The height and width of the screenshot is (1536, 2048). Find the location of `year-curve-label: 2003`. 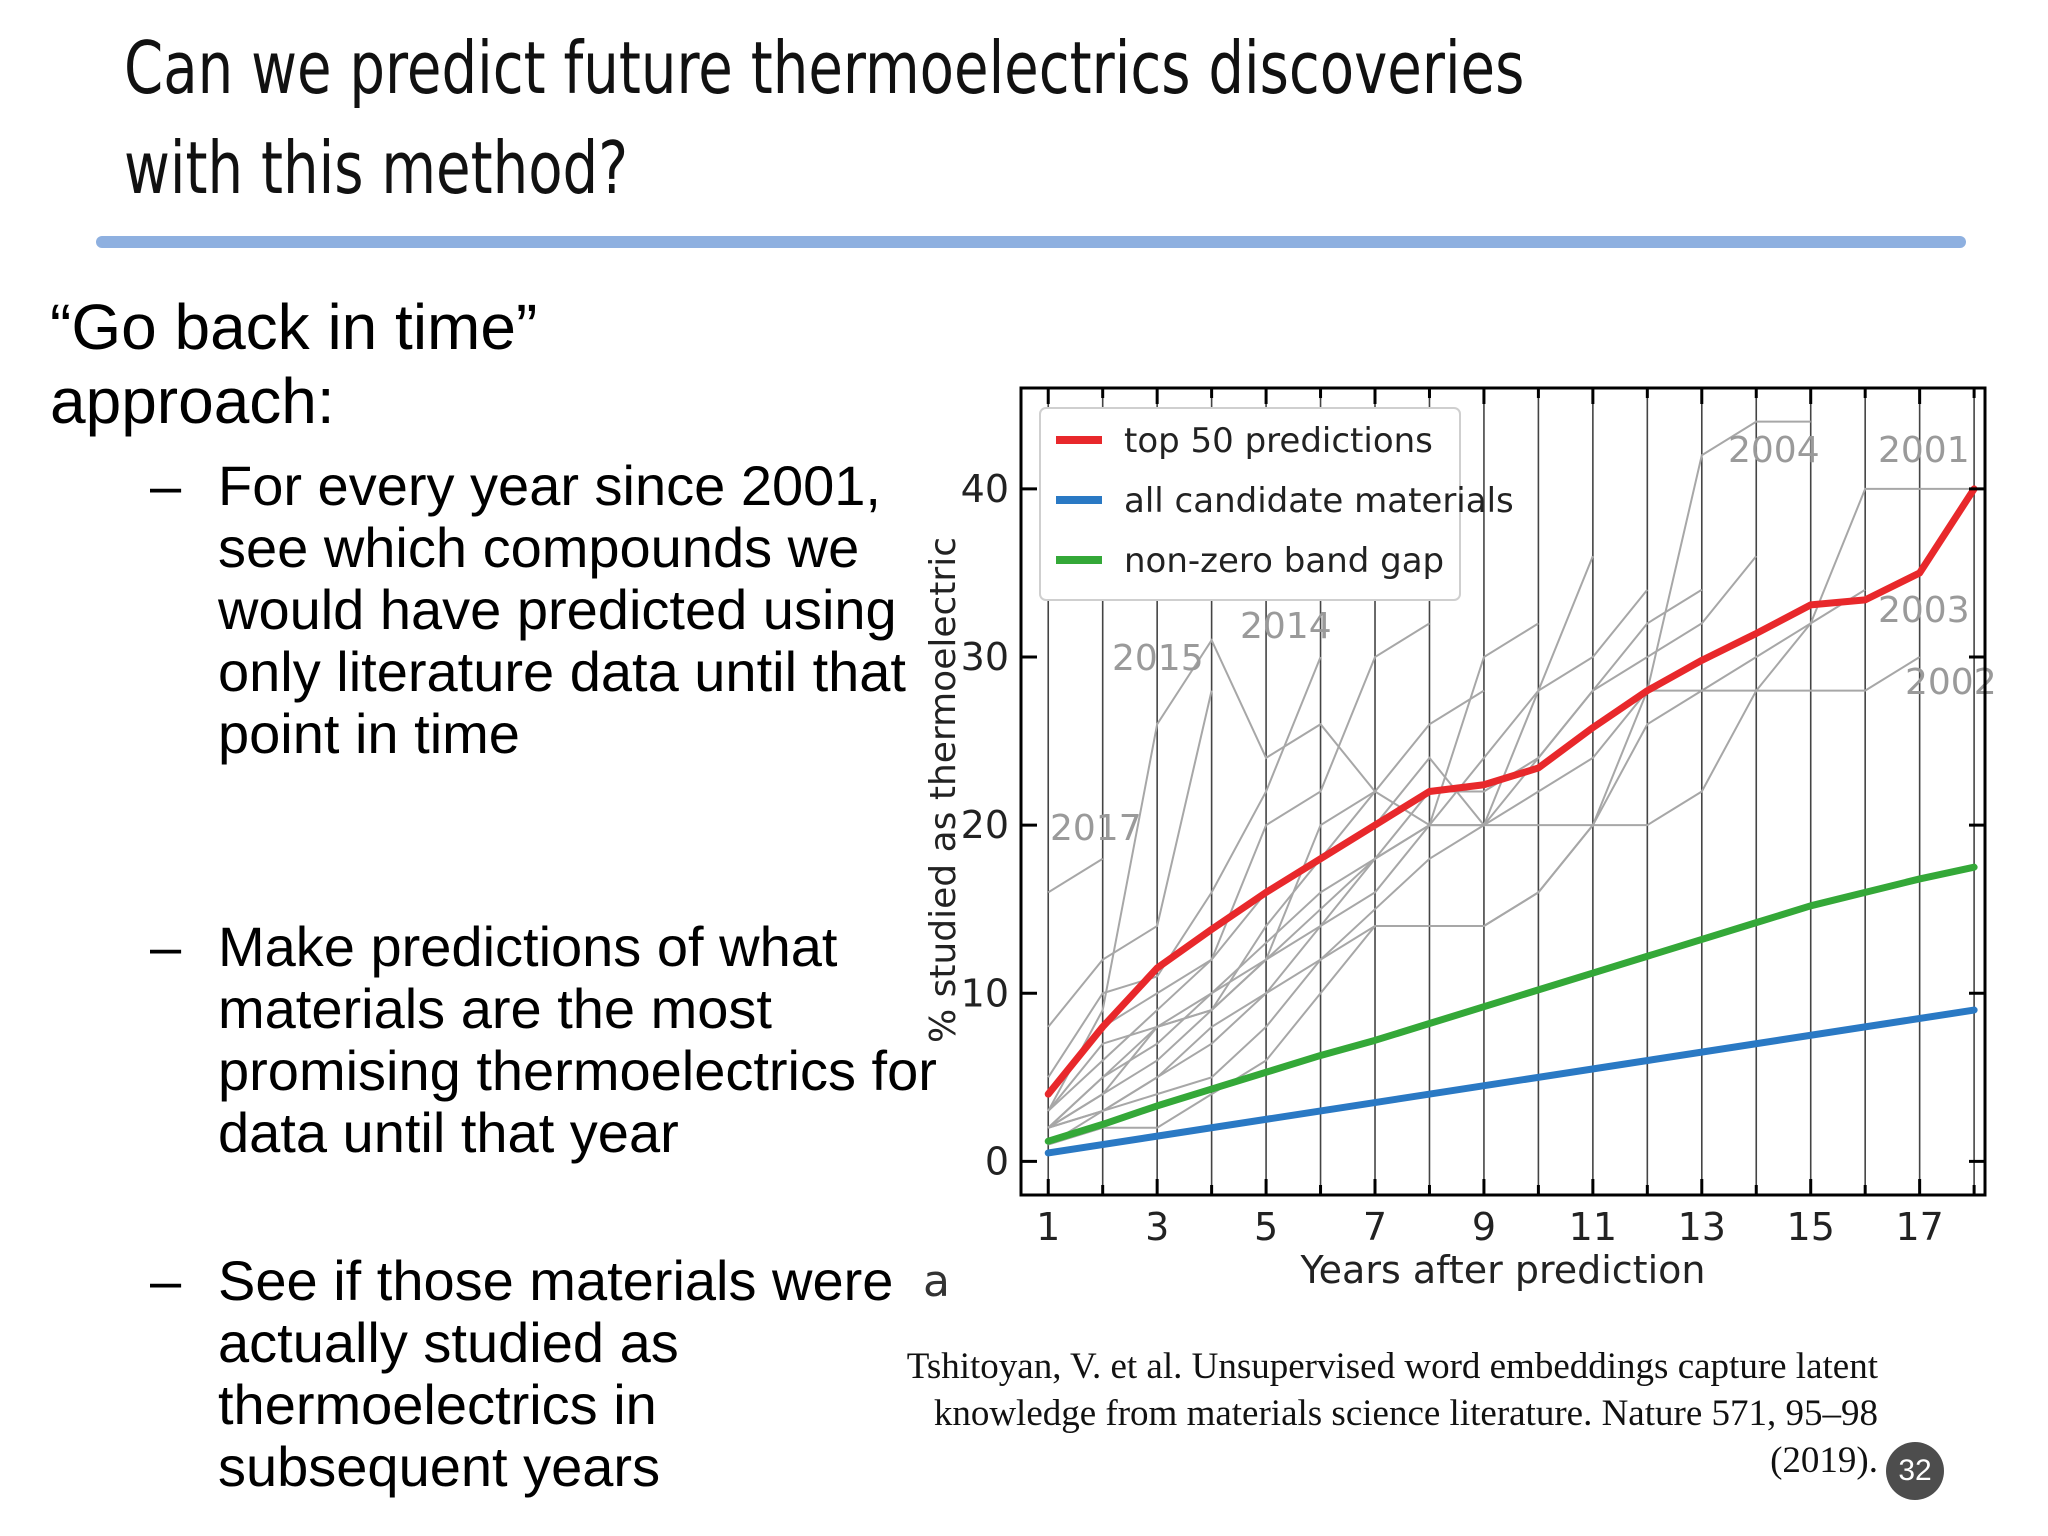

year-curve-label: 2003 is located at coordinates (1924, 610).